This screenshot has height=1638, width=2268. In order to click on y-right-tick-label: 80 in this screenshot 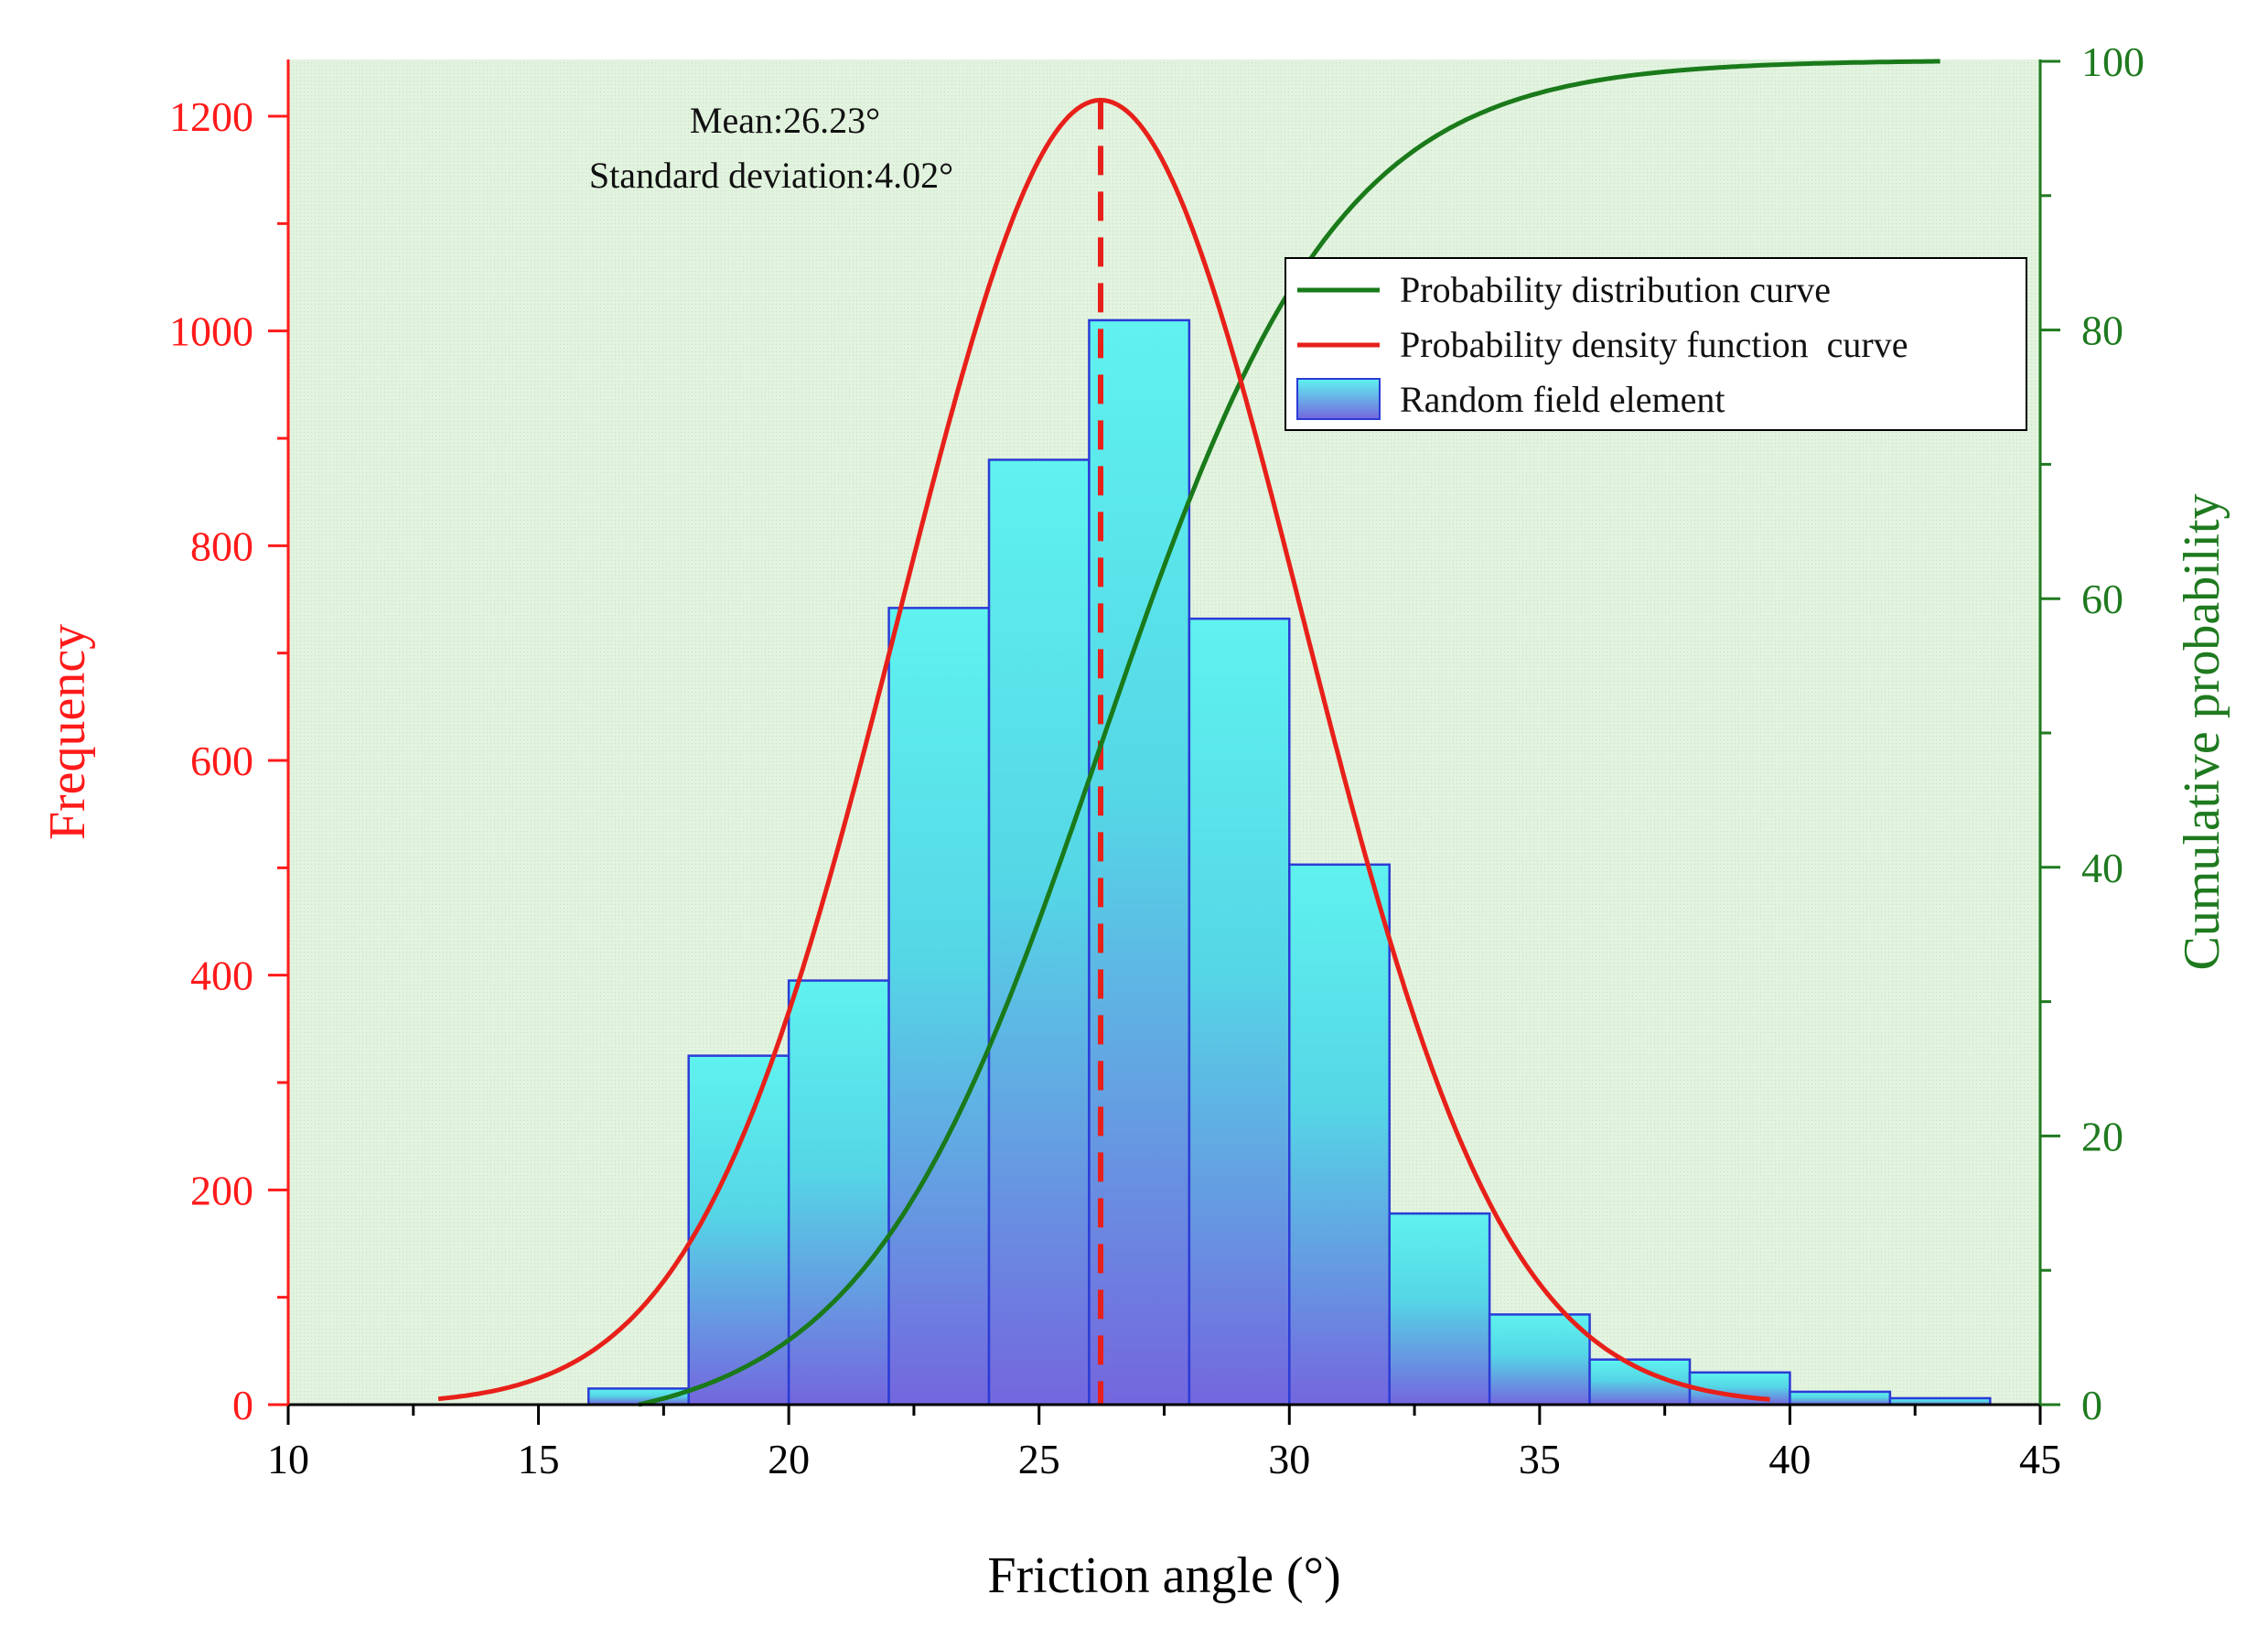, I will do `click(2102, 330)`.